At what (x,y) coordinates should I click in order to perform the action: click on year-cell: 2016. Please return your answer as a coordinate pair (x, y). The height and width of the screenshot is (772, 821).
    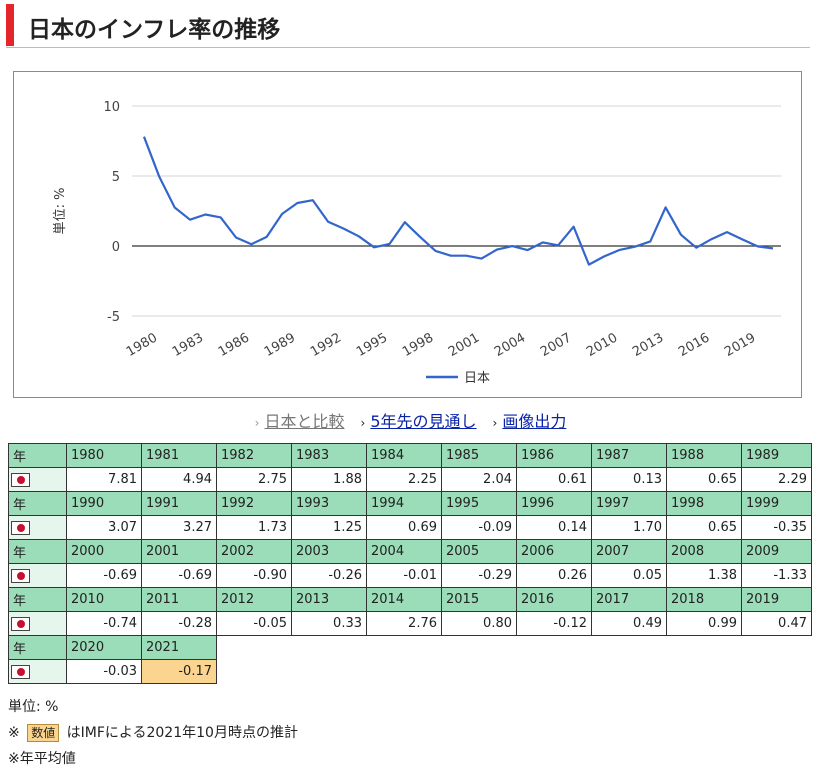
    Looking at the image, I should click on (554, 599).